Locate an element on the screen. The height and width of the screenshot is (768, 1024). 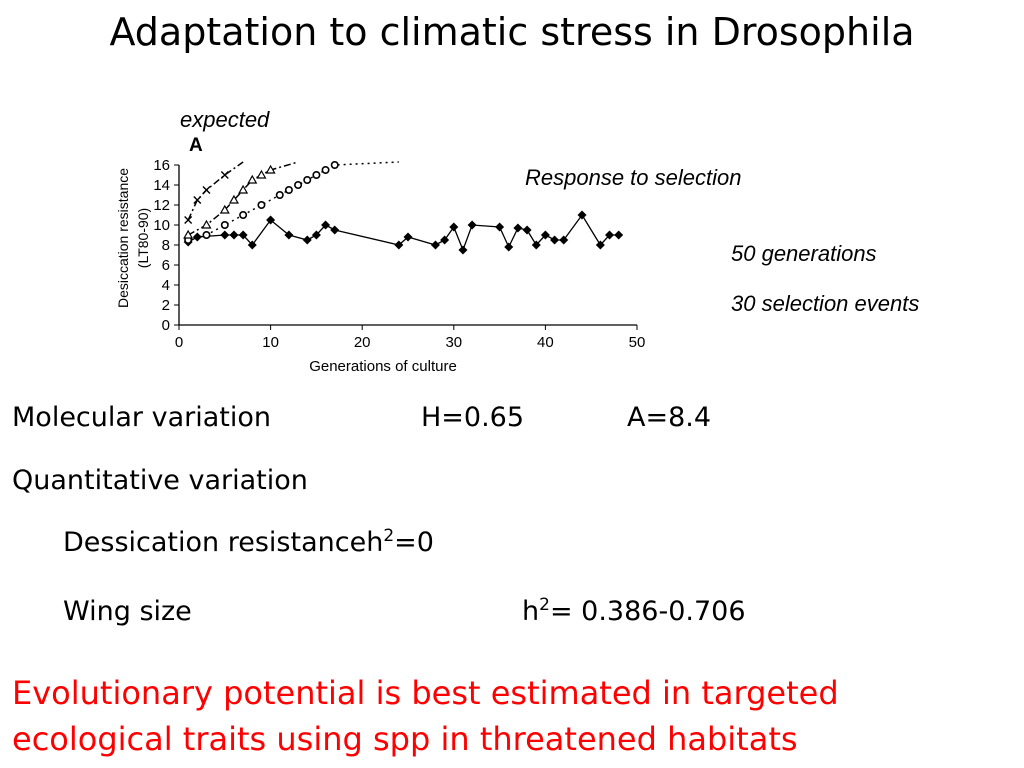
molecular-h-value: H=0.65 is located at coordinates (473, 417).